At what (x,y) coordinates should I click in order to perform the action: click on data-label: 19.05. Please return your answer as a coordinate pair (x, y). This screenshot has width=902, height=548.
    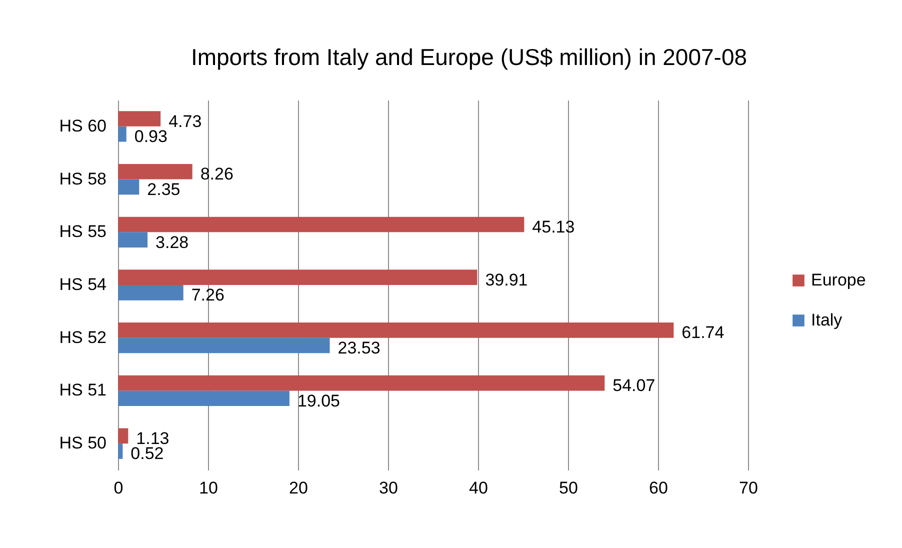
    Looking at the image, I should click on (318, 400).